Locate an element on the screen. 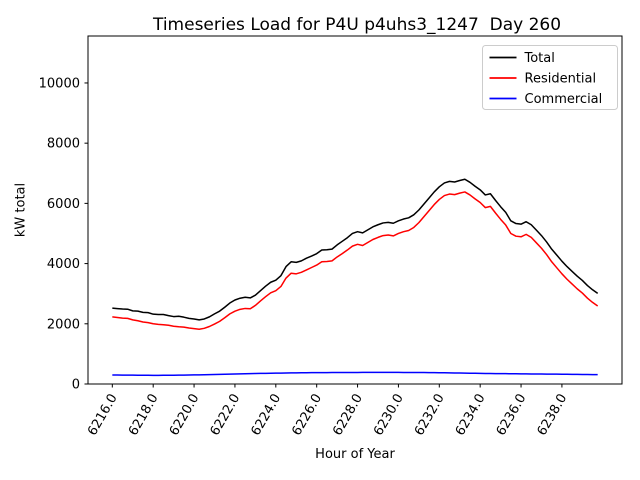 This screenshot has height=480, width=640. x-tick-label: 6234.0 is located at coordinates (471, 415).